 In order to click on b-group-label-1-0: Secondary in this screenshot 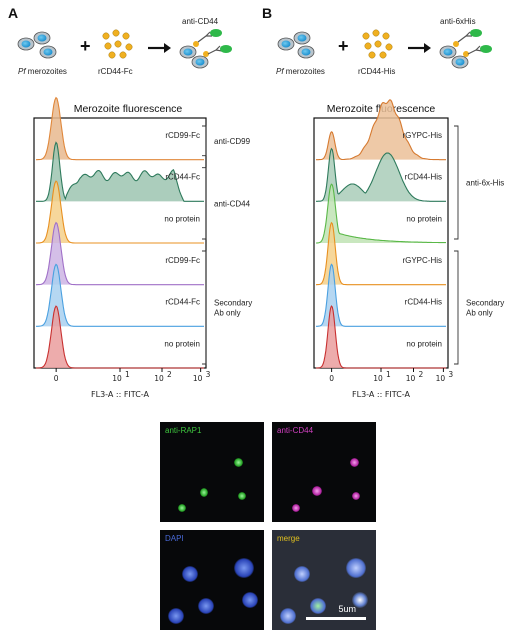, I will do `click(485, 303)`.